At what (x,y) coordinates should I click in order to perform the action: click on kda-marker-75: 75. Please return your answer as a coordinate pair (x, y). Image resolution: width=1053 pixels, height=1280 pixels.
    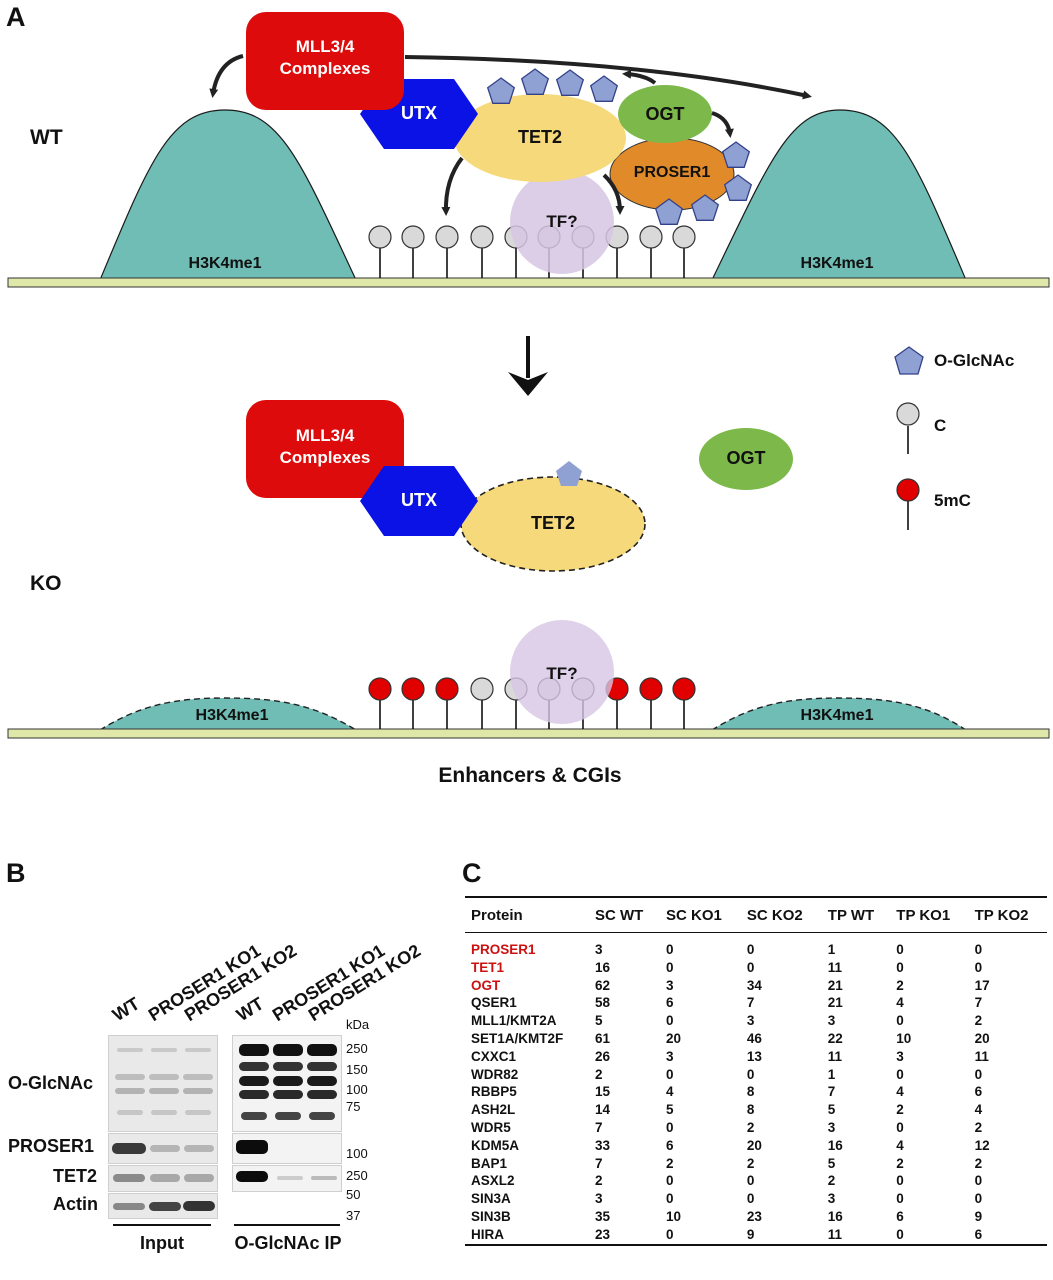
    Looking at the image, I should click on (353, 1106).